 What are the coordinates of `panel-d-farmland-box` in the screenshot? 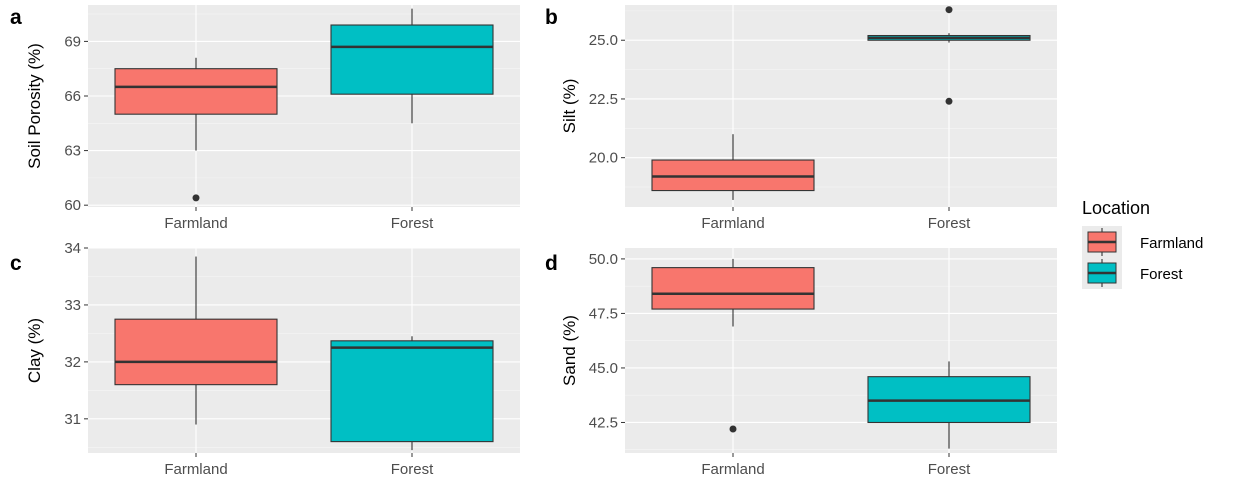 It's located at (733, 288).